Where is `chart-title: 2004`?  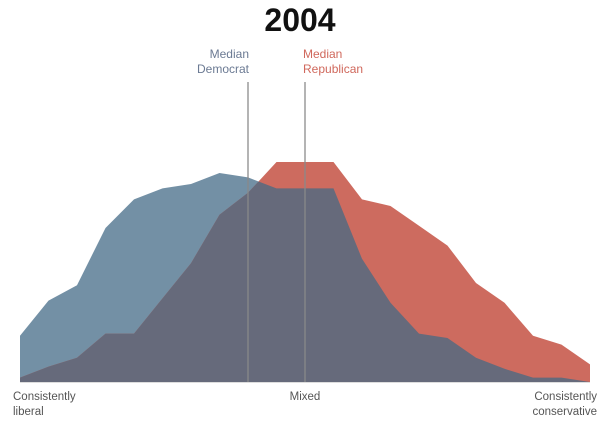 chart-title: 2004 is located at coordinates (300, 20).